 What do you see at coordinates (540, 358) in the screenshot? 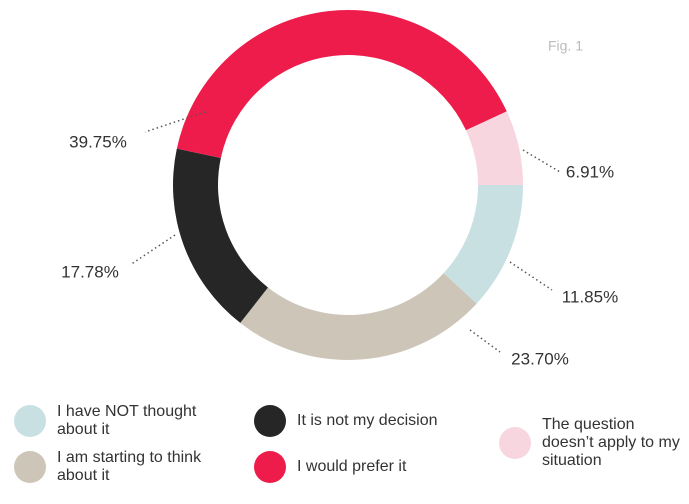
I see `value-label: 23.70%` at bounding box center [540, 358].